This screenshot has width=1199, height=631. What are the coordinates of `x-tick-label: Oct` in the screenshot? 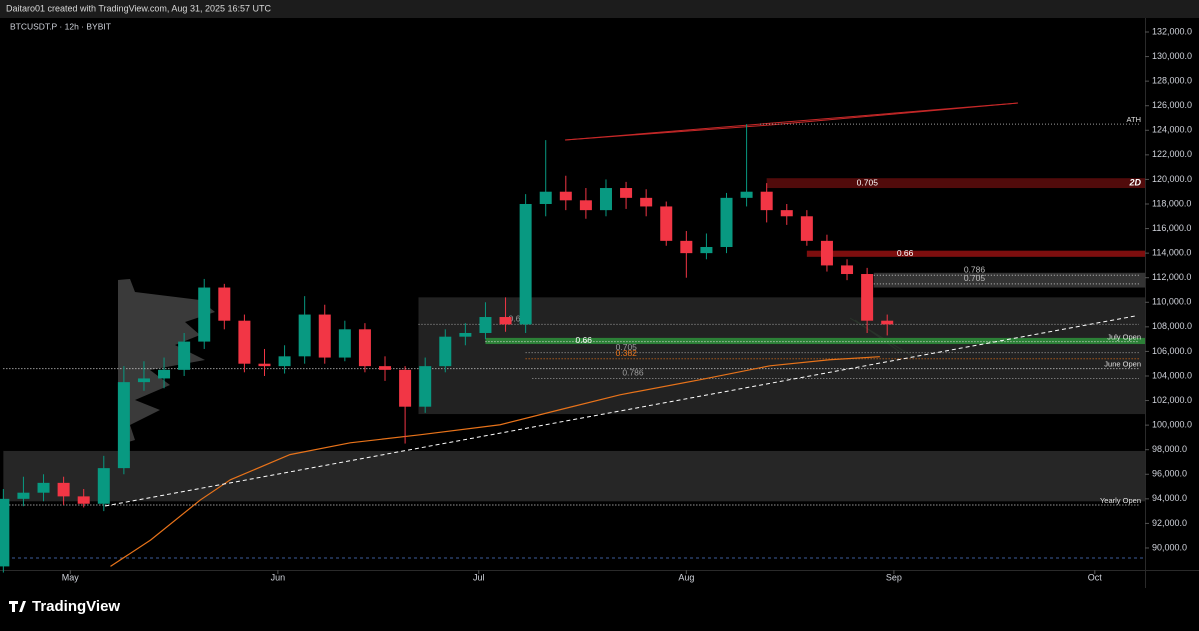 It's located at (1095, 577).